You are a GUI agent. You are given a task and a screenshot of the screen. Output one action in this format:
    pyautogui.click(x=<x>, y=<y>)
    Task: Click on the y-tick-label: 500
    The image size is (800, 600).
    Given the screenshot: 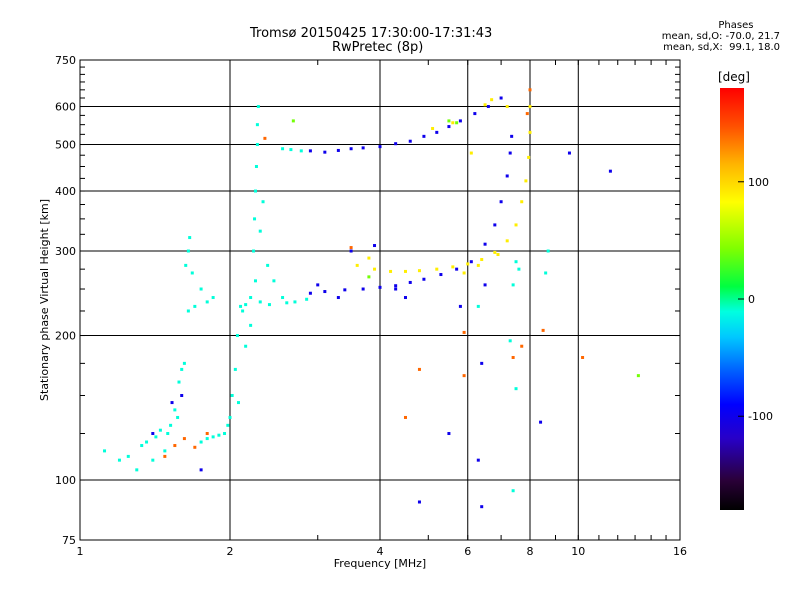 What is the action you would take?
    pyautogui.click(x=65, y=145)
    